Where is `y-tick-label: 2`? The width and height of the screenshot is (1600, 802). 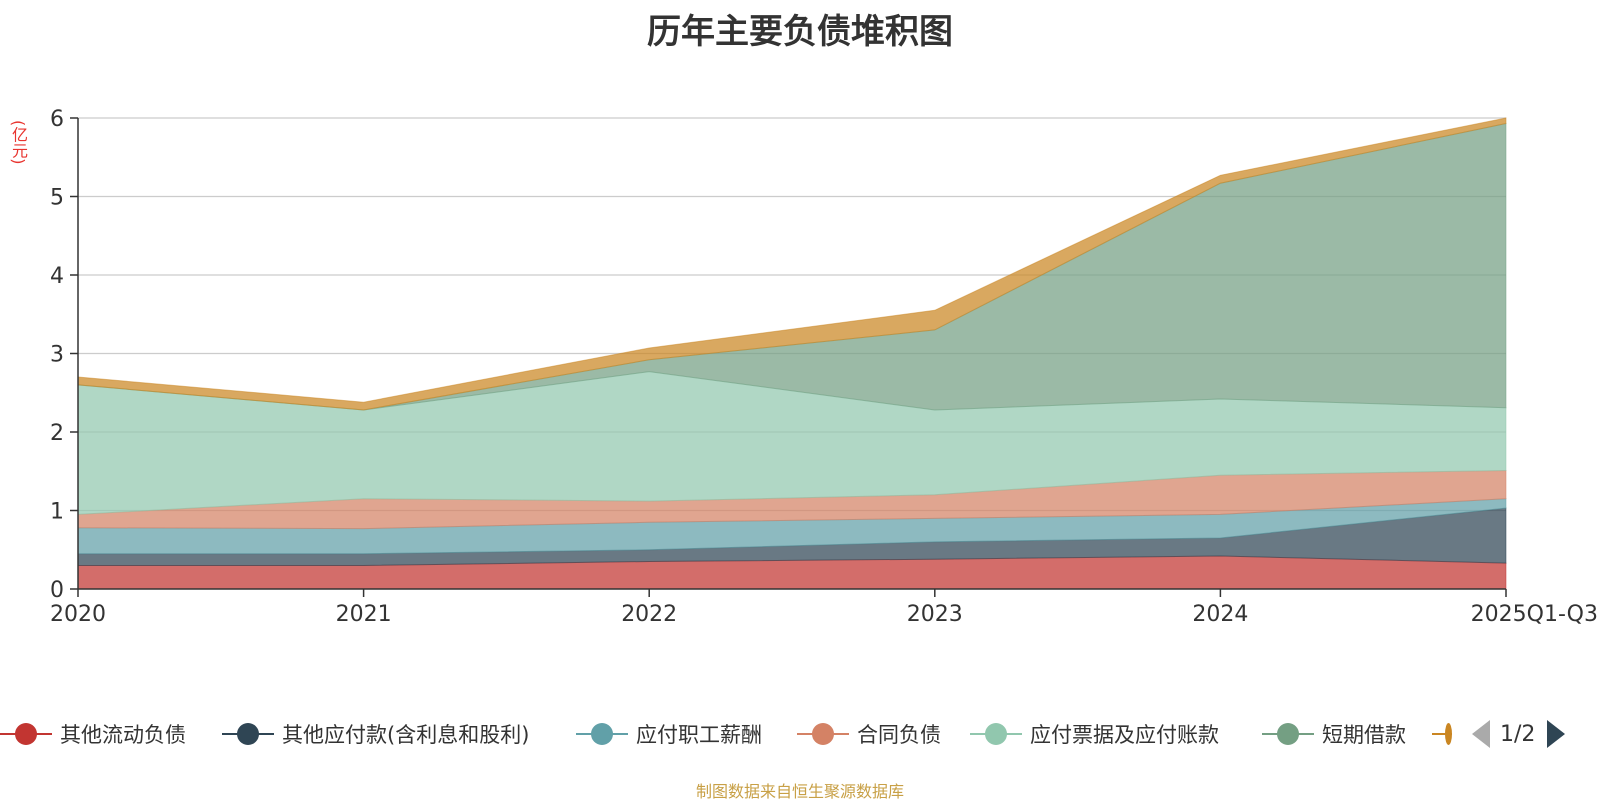
y-tick-label: 2 is located at coordinates (57, 433).